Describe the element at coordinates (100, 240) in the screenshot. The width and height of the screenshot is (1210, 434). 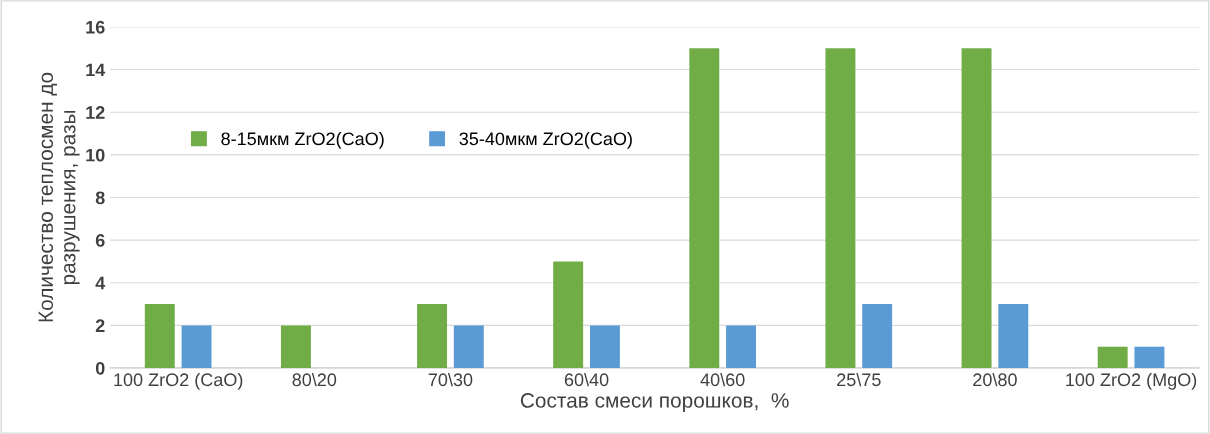
I see `y-tick-label: 6` at that location.